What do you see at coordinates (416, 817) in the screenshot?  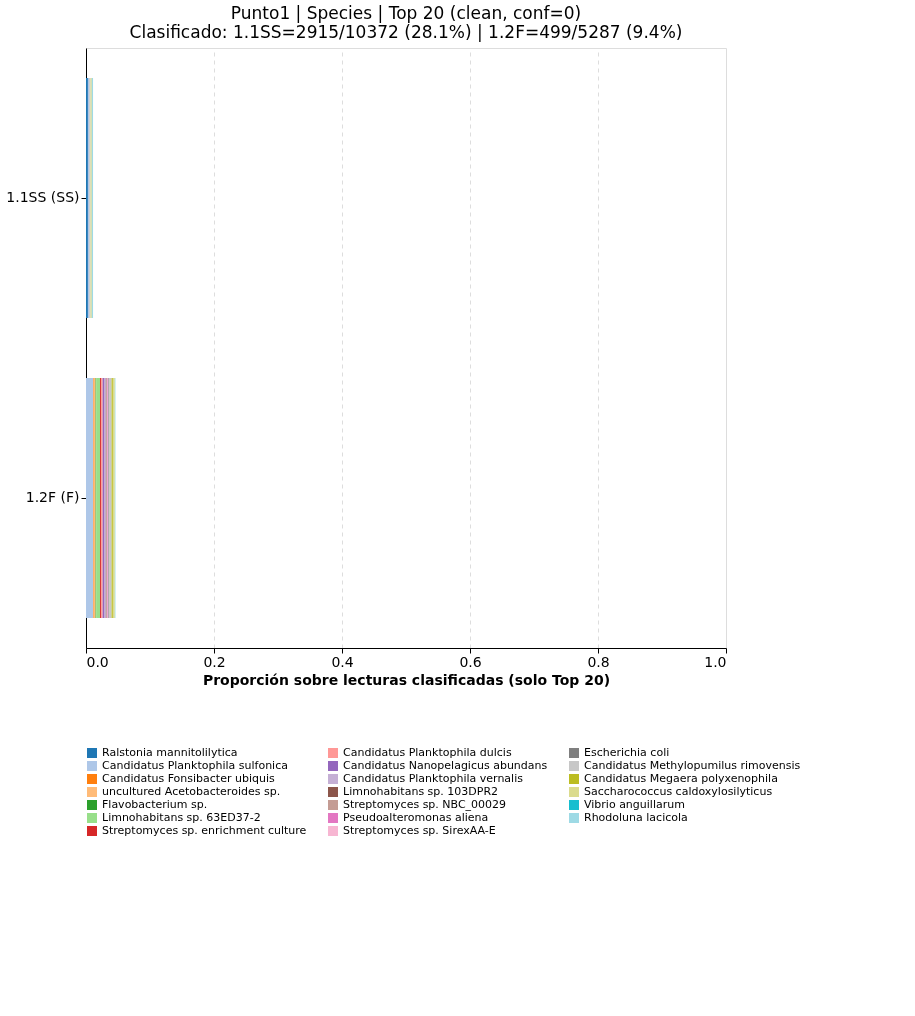 I see `legend-label: Pseudoalteromonas aliena` at bounding box center [416, 817].